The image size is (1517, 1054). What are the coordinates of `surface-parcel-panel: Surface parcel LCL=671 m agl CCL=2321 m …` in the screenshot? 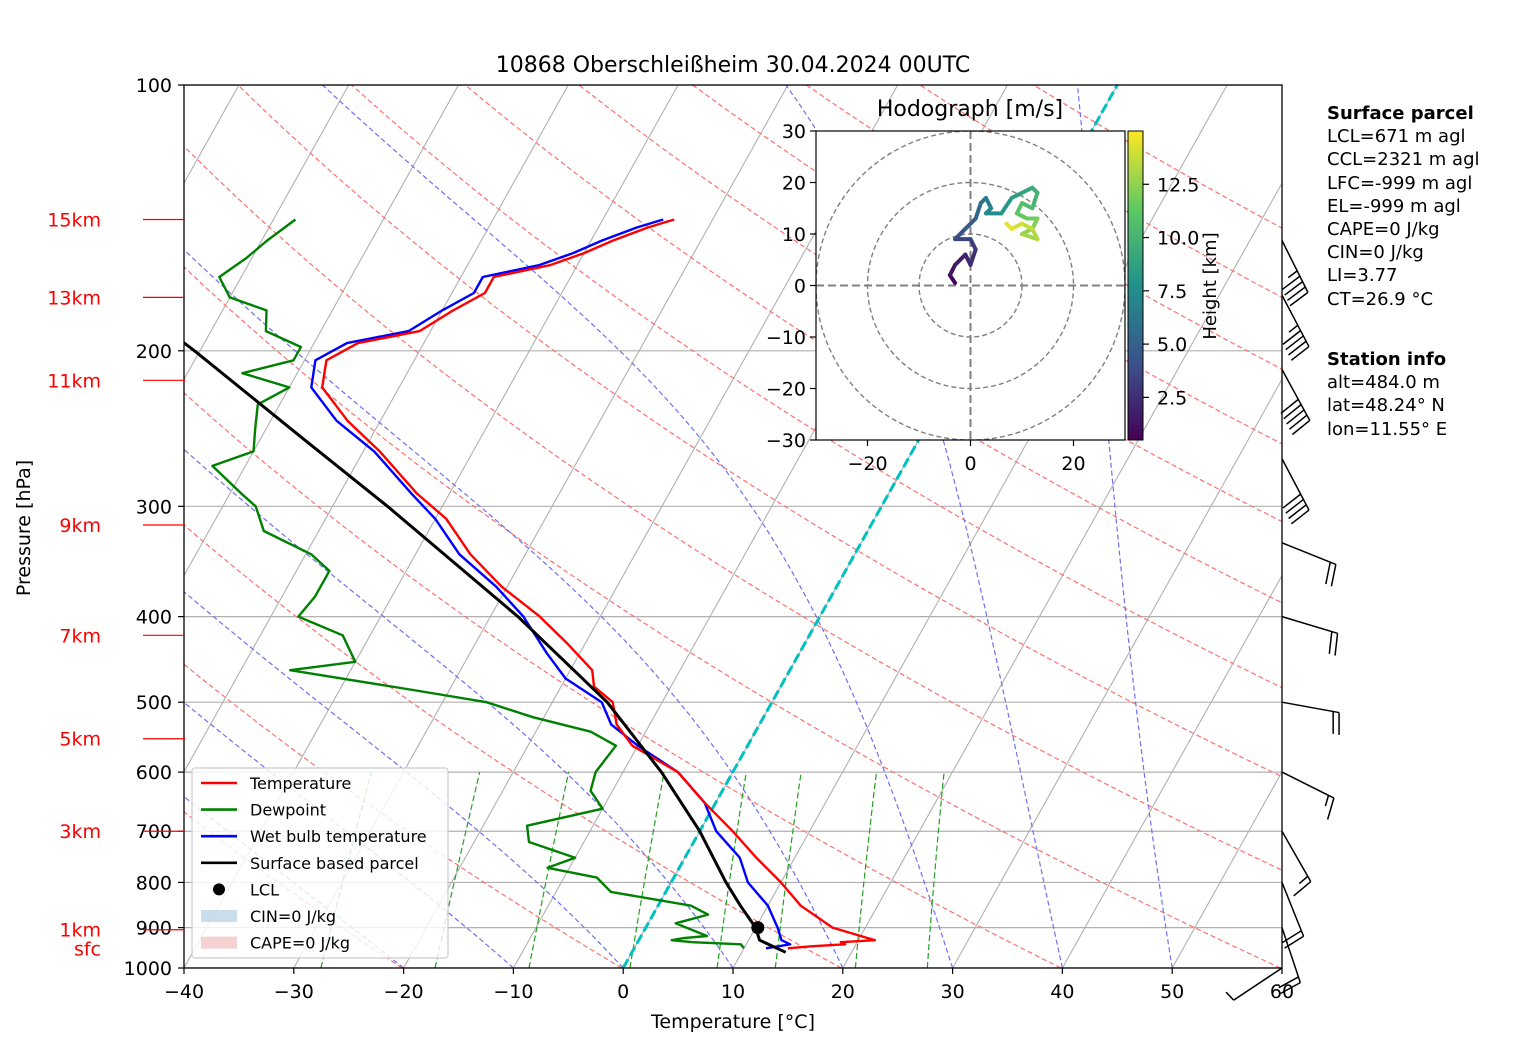 It's located at (1403, 206).